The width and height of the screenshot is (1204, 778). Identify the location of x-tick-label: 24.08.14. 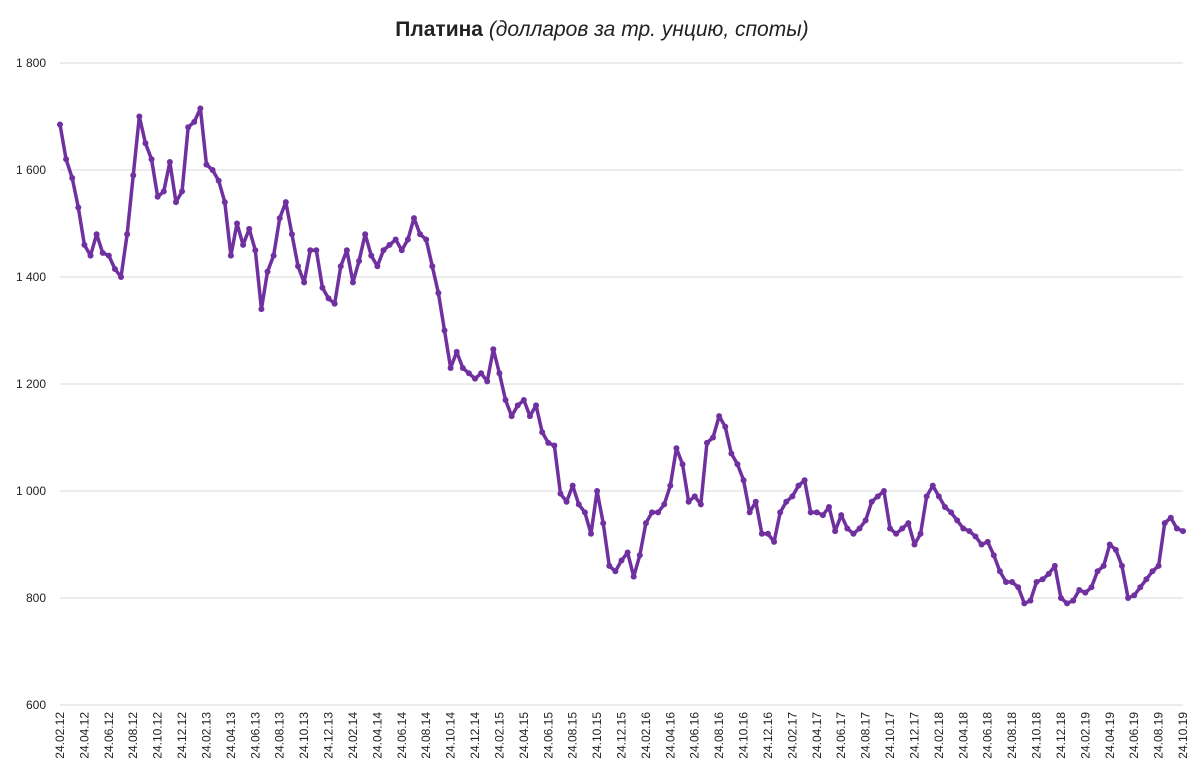
(426, 735).